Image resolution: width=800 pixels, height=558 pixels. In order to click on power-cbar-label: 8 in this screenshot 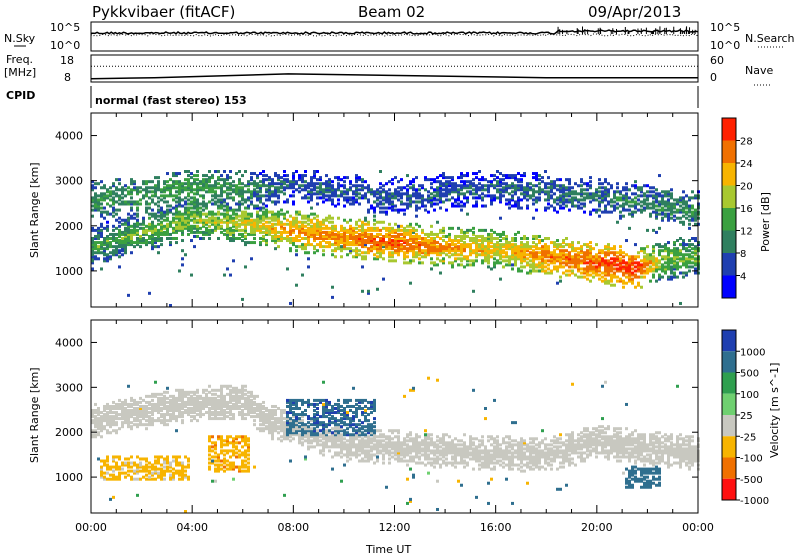, I will do `click(743, 254)`.